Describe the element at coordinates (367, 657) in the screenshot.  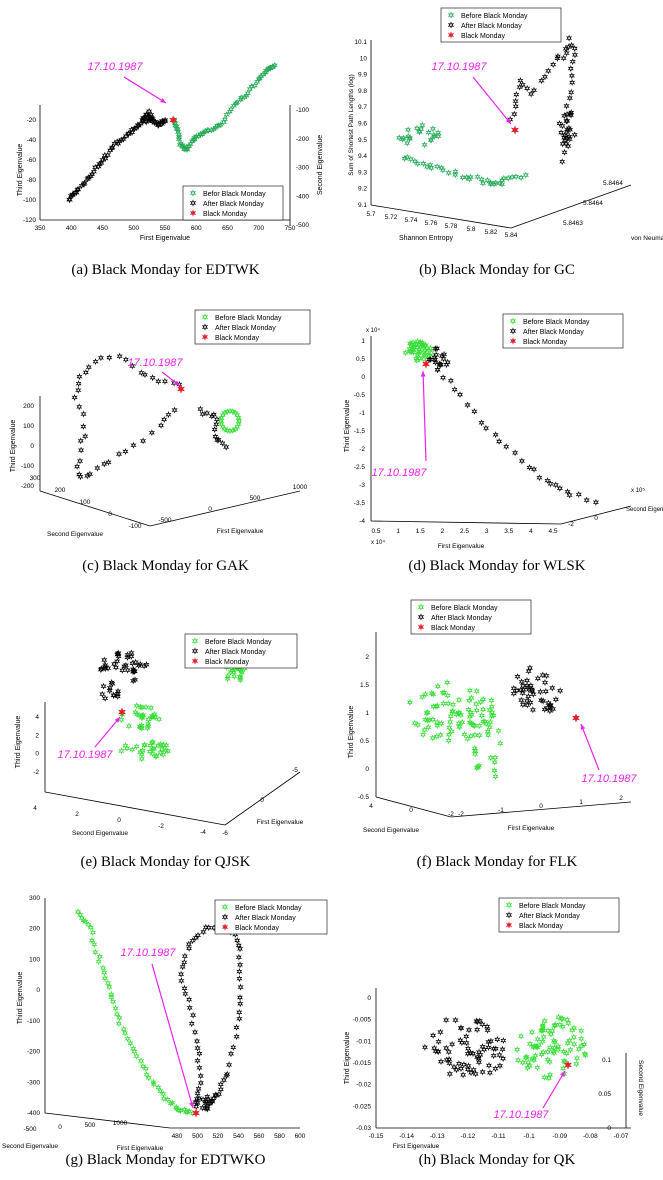
I see `y-tick-label: 2` at that location.